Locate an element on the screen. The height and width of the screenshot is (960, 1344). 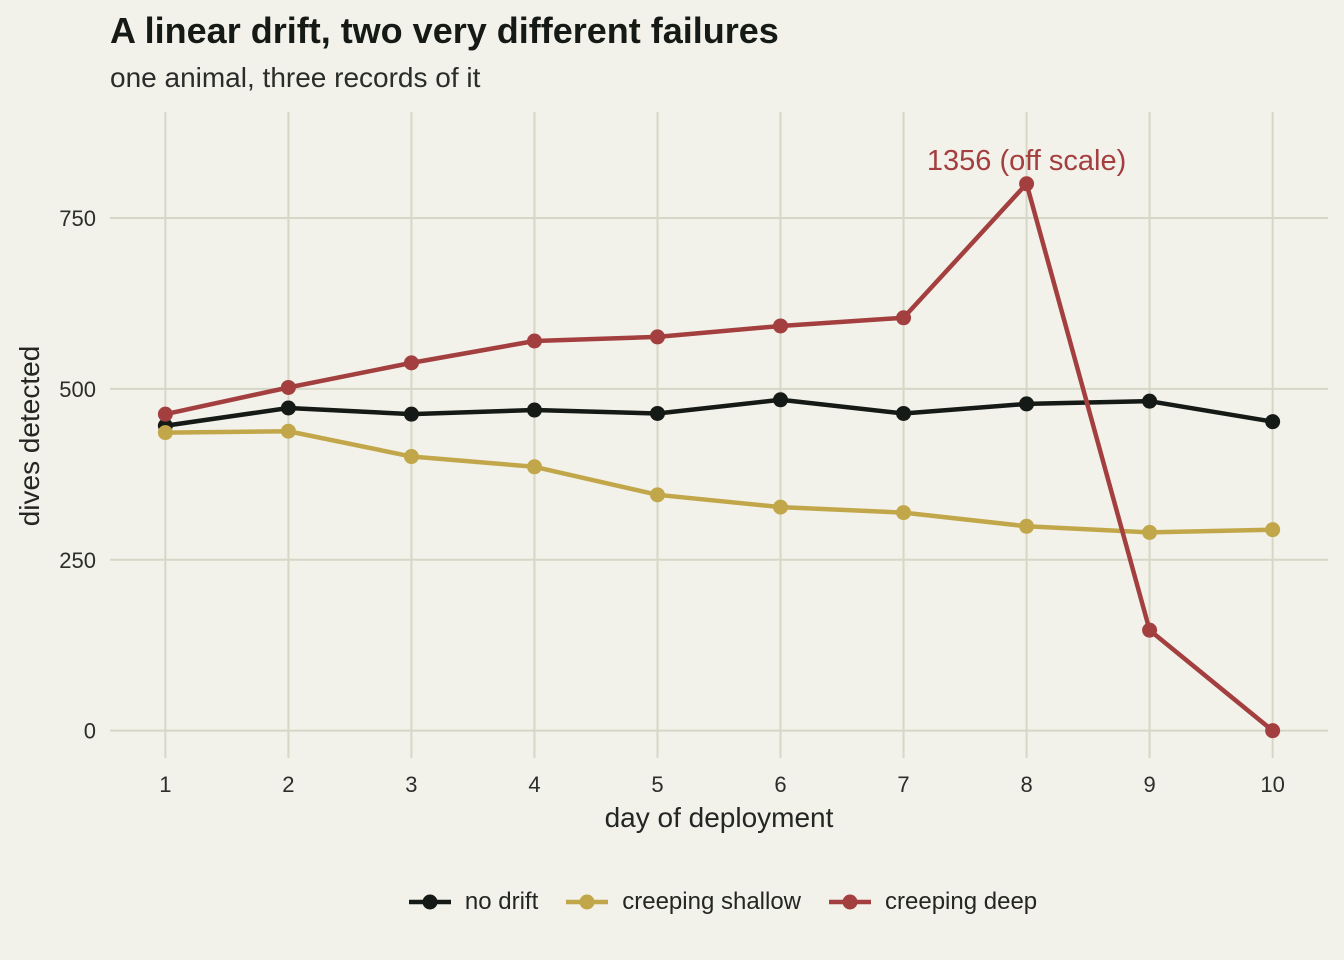
x-tick-label: 4 is located at coordinates (534, 784).